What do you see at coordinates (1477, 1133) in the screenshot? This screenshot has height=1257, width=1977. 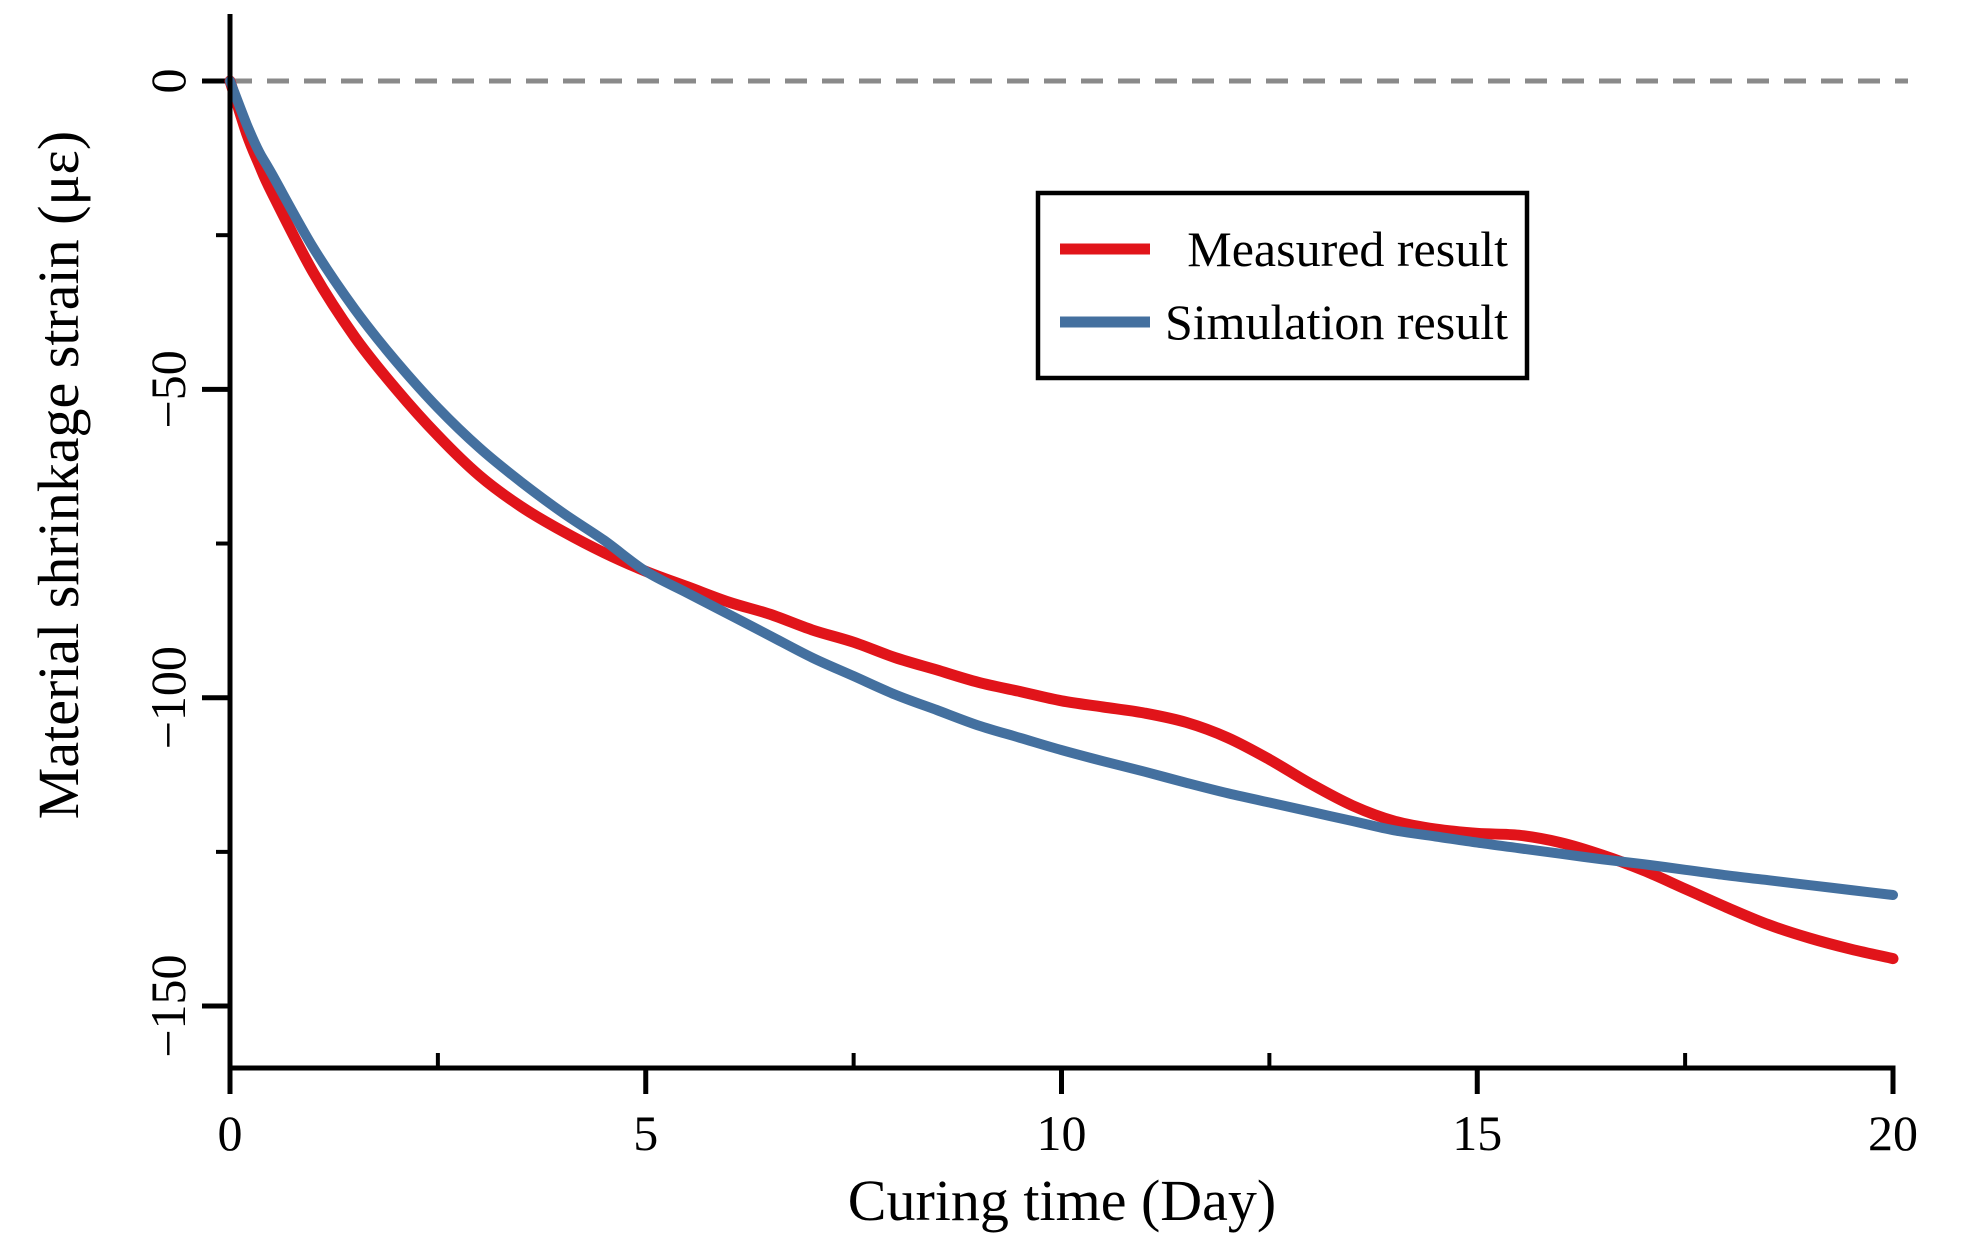 I see `x-tick-label: 15` at bounding box center [1477, 1133].